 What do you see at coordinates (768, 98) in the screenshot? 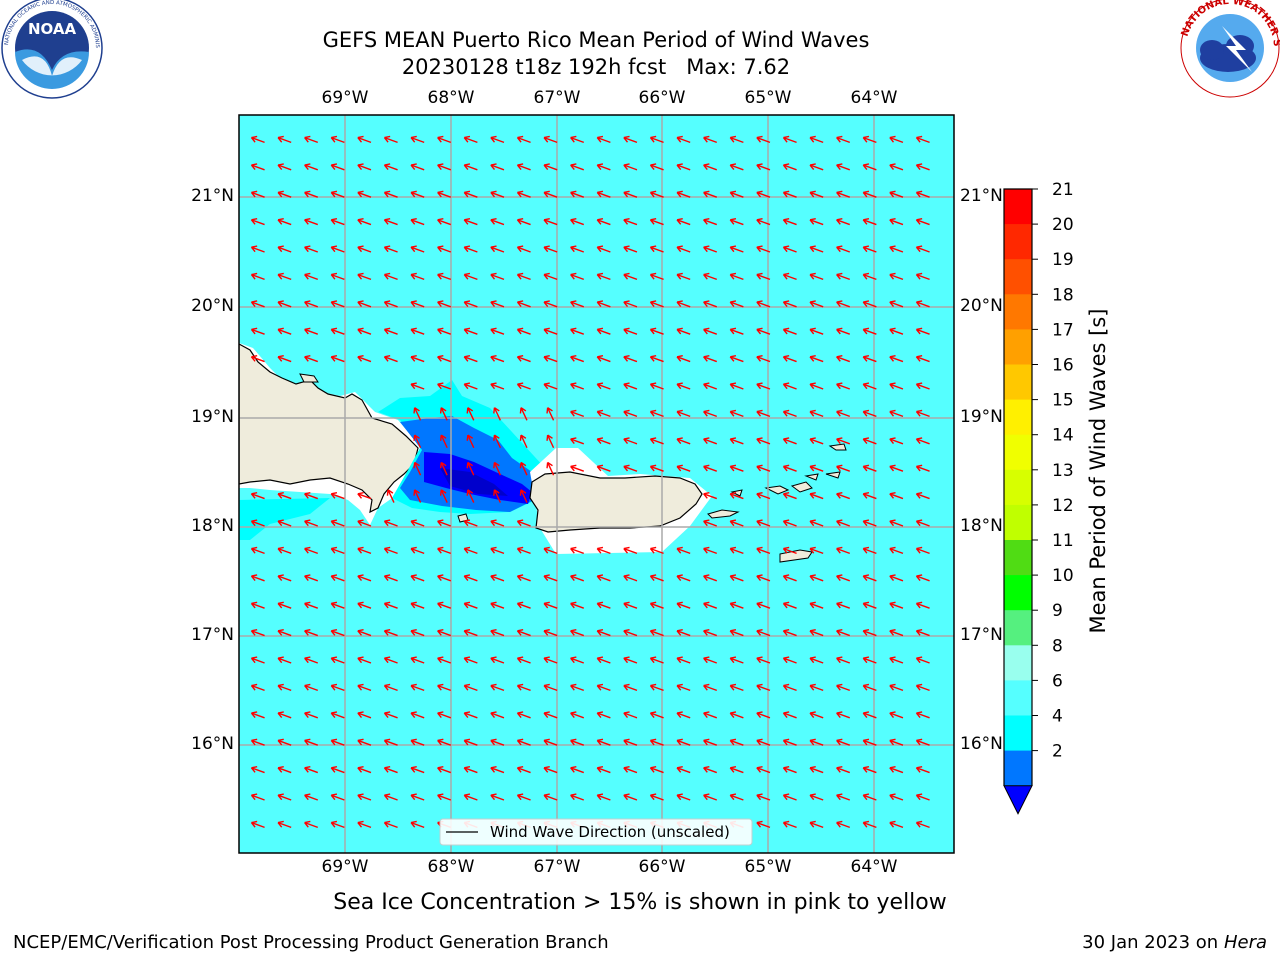
I see `axis-tick-label: 65°W` at bounding box center [768, 98].